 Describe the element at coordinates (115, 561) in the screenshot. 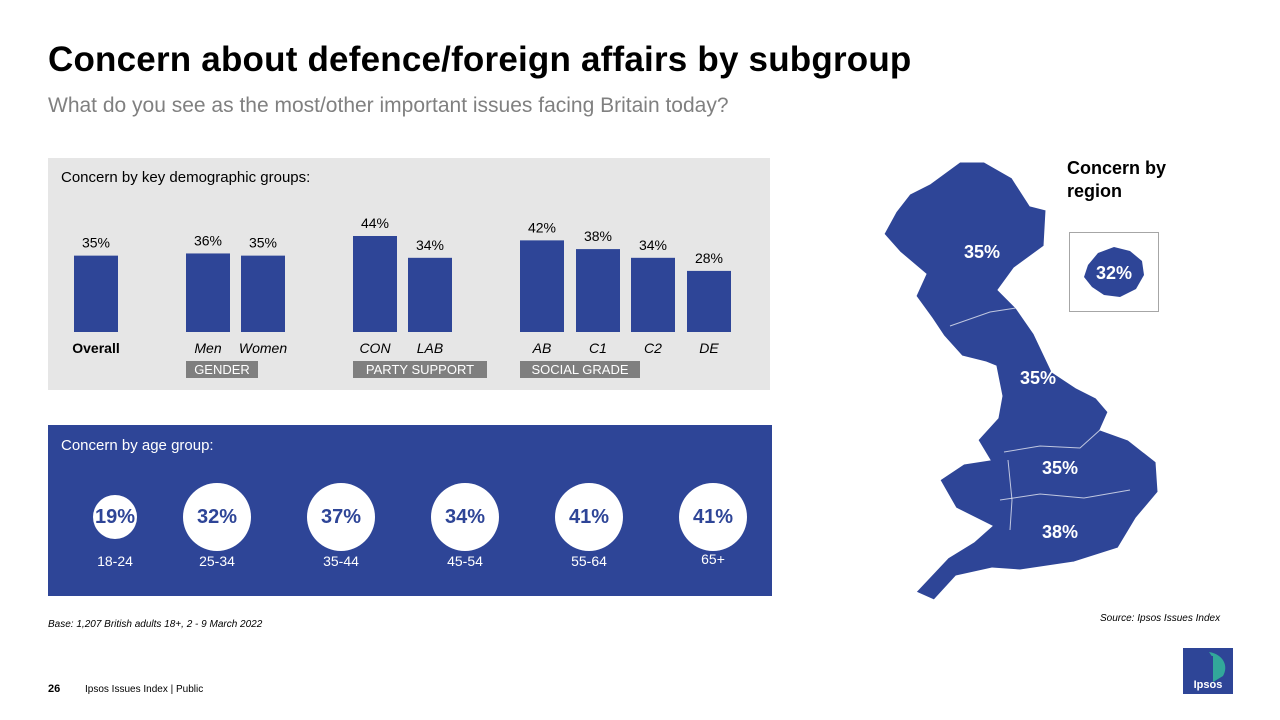

I see `age-group-label: 18-24` at that location.